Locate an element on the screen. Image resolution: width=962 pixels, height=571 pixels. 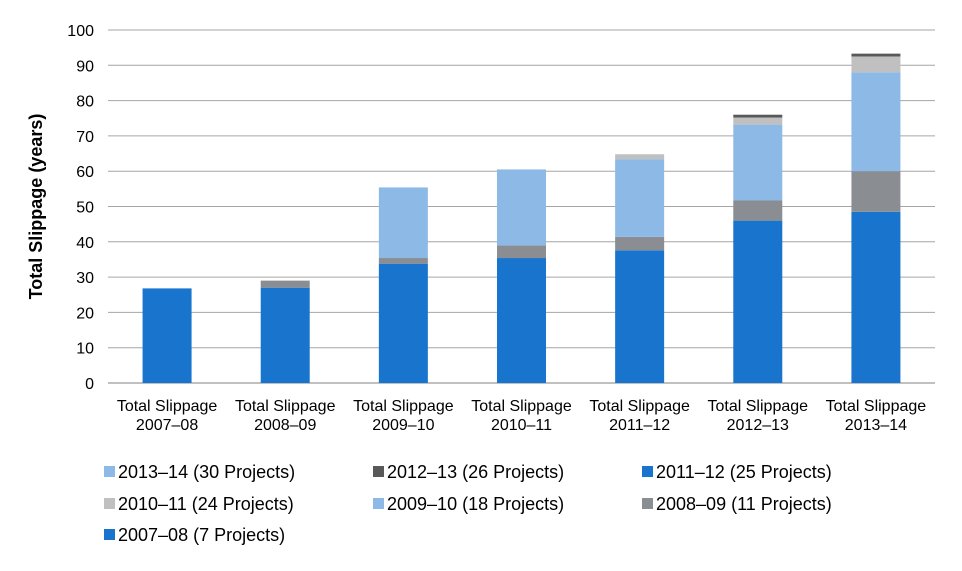
legend-label: 2007–08 (7 Projects) is located at coordinates (201, 535).